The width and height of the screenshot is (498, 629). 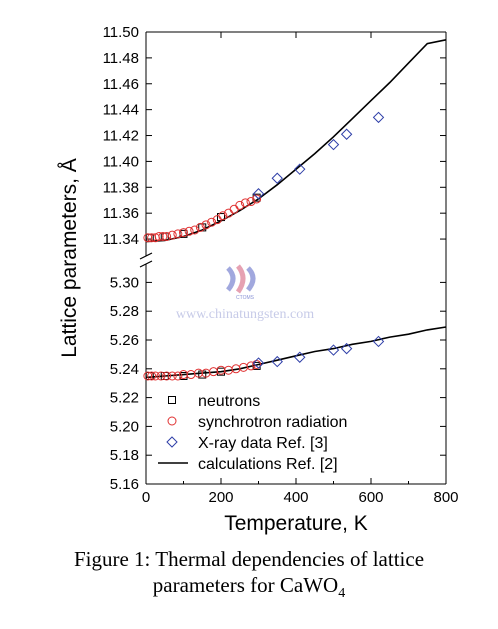 I want to click on x-tick-label: 400, so click(x=295, y=497).